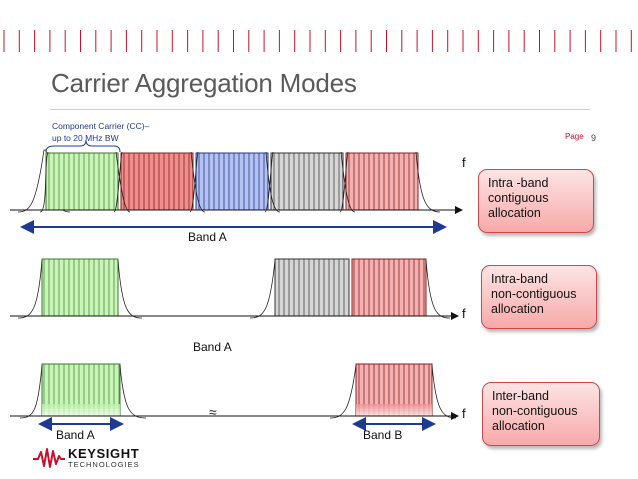 The image size is (638, 479). I want to click on callout-inter-band-non-contiguous: Inter-band non-contiguous allocation, so click(541, 414).